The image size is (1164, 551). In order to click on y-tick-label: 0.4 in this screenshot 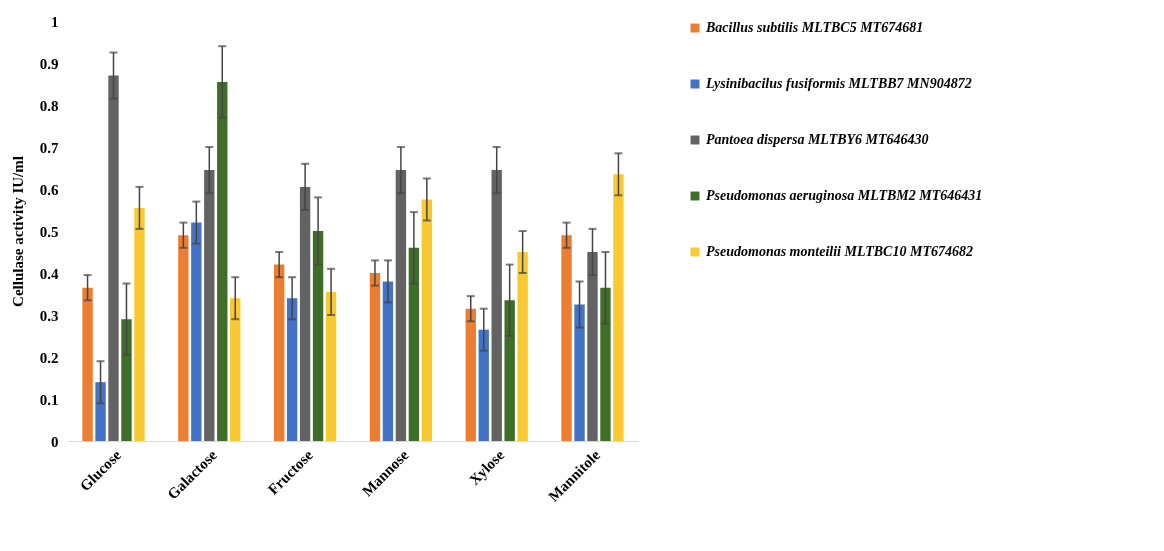, I will do `click(49, 273)`.